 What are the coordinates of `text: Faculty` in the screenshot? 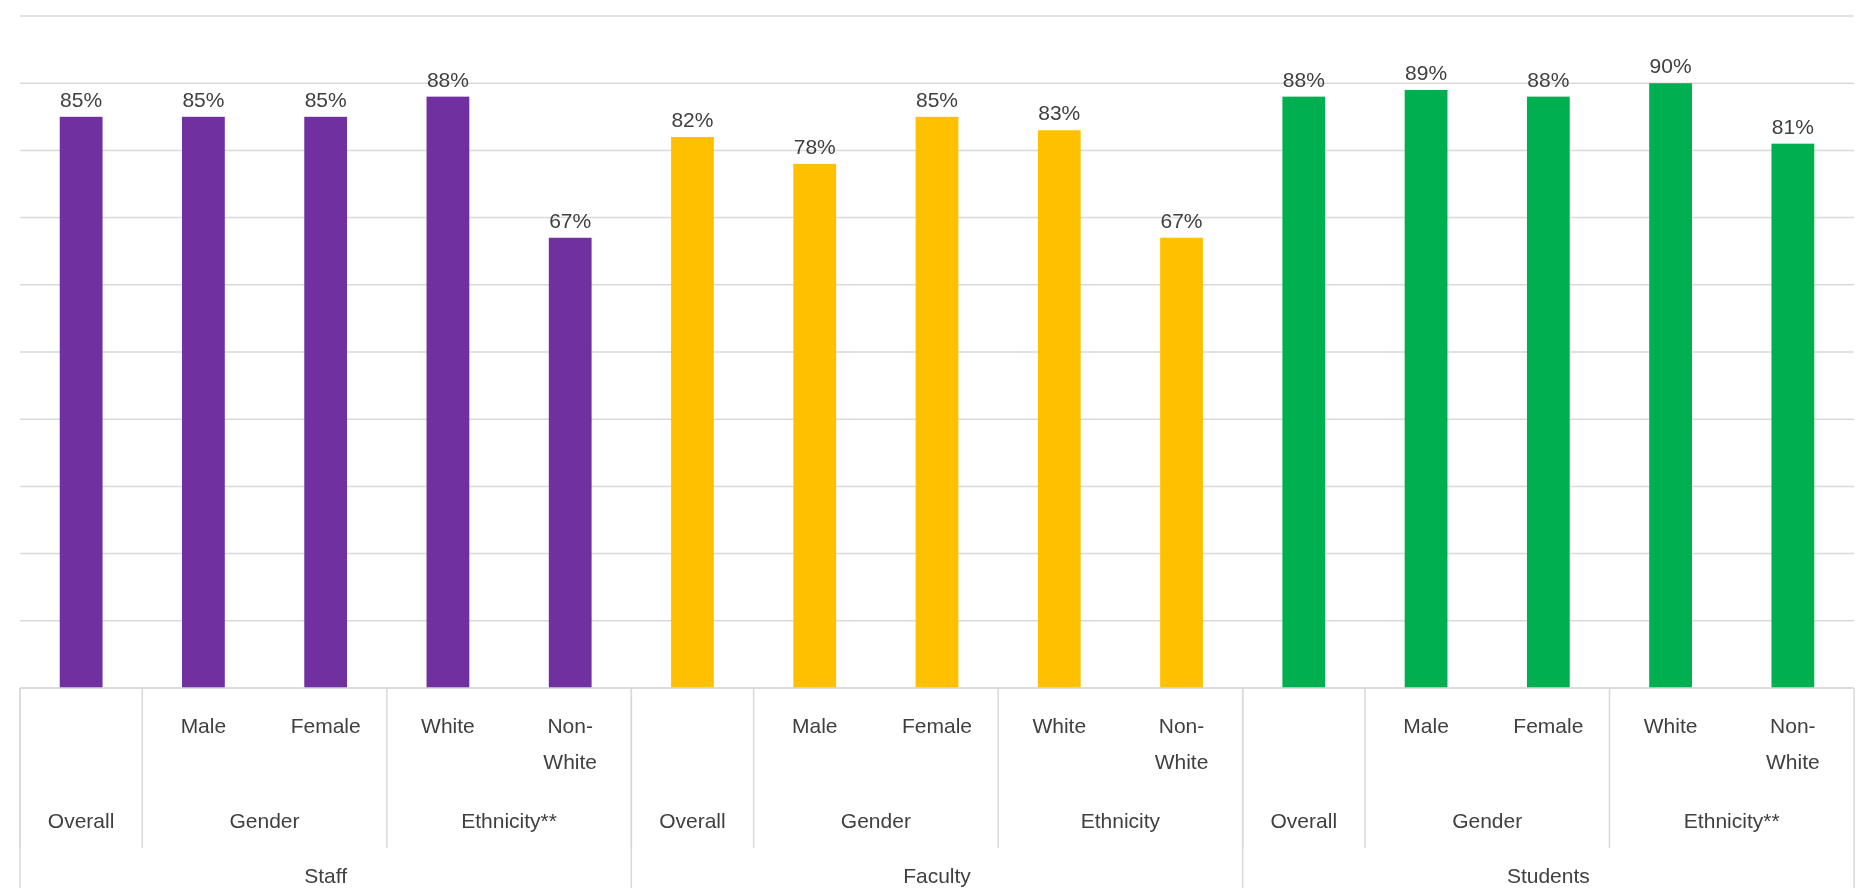 It's located at (937, 875).